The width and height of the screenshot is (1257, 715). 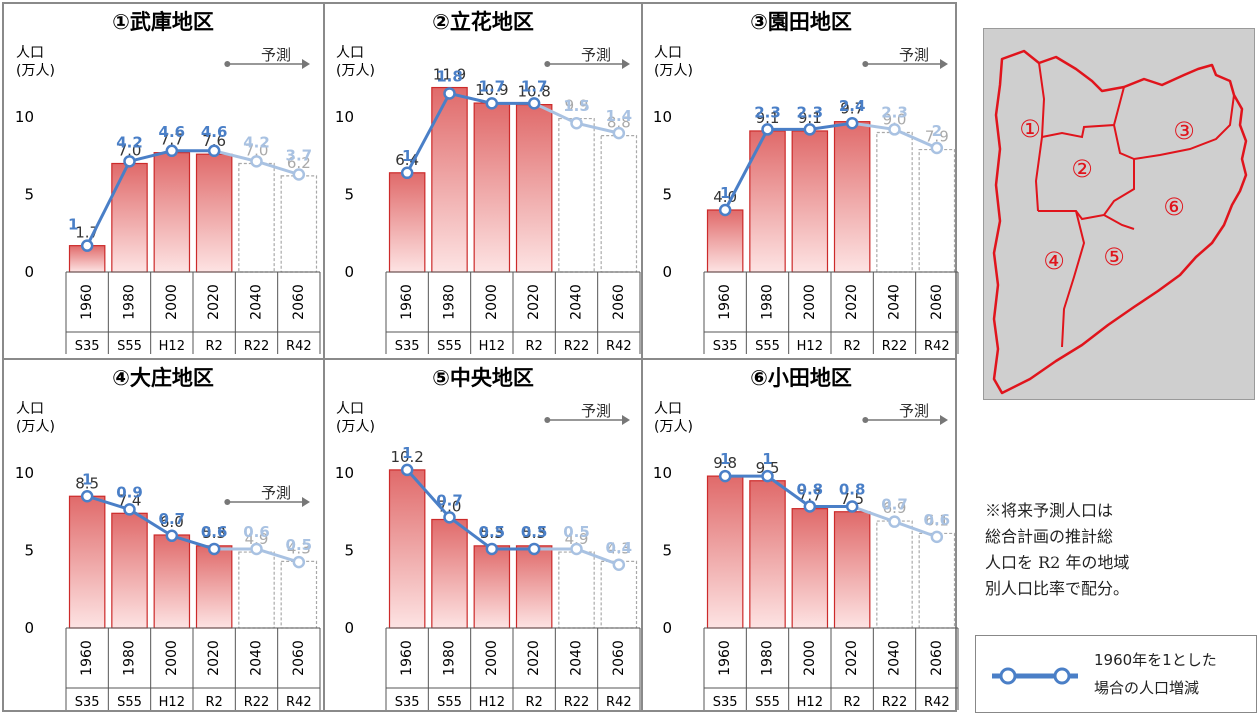 I want to click on bar-value-label: 4.9, so click(x=577, y=539).